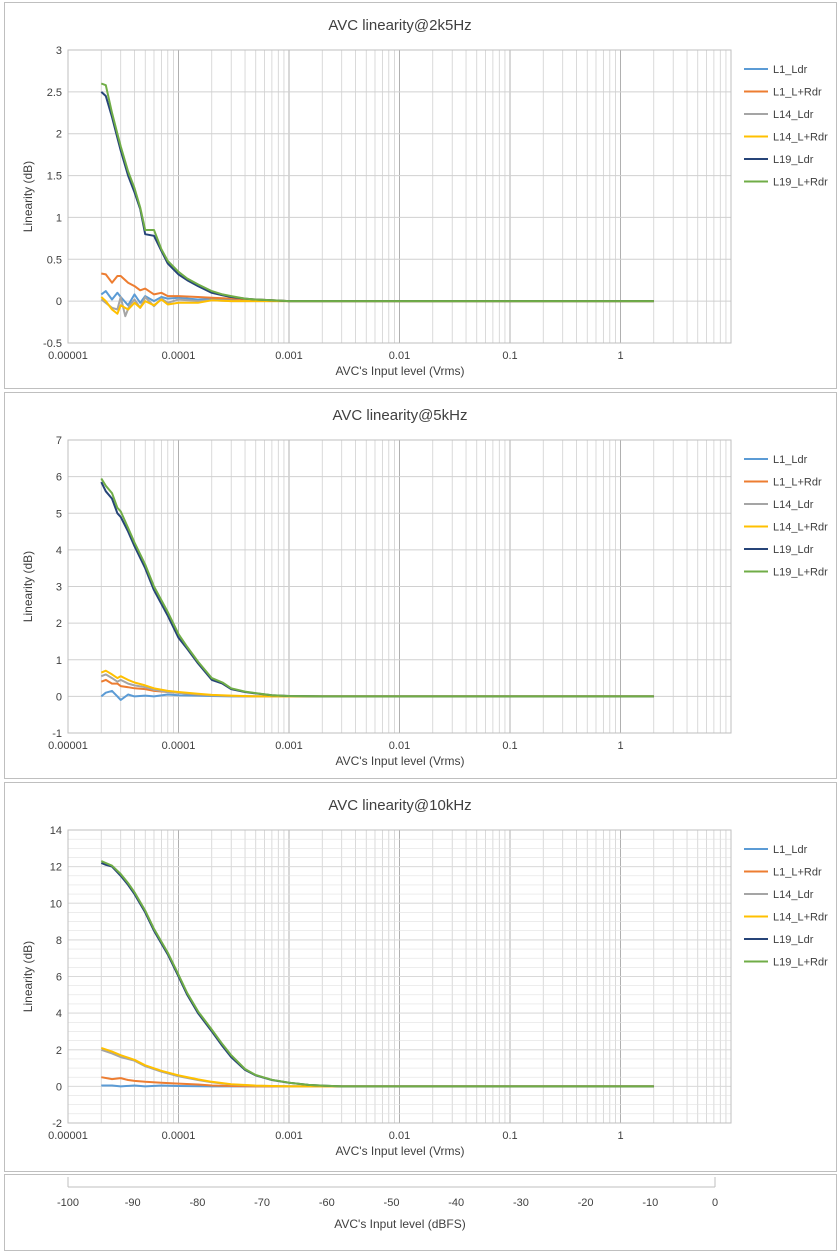 The height and width of the screenshot is (1255, 840). What do you see at coordinates (68, 1203) in the screenshot?
I see `dbfs-tick-label: -100` at bounding box center [68, 1203].